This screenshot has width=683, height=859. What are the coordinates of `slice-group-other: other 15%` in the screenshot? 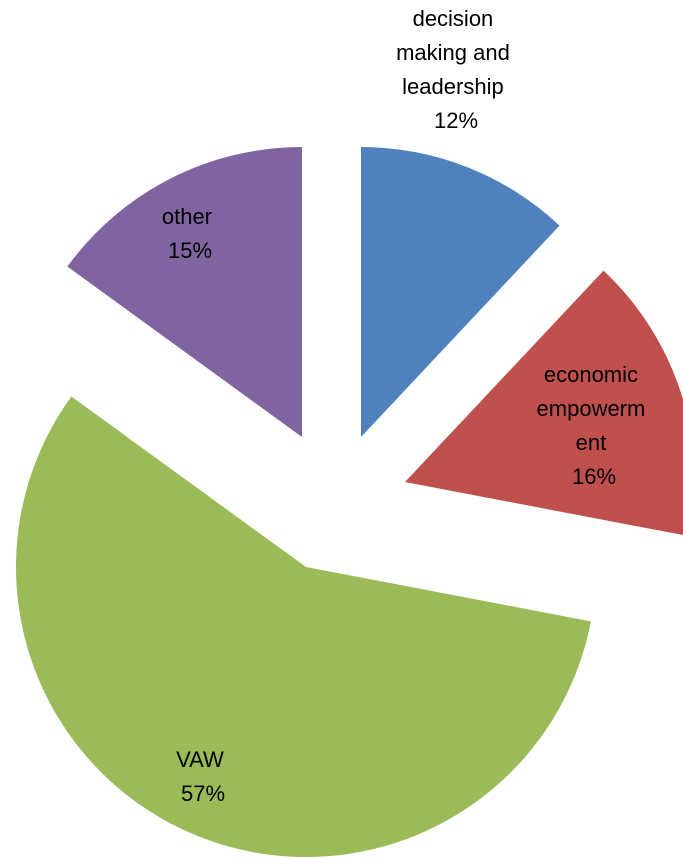 It's located at (184, 292).